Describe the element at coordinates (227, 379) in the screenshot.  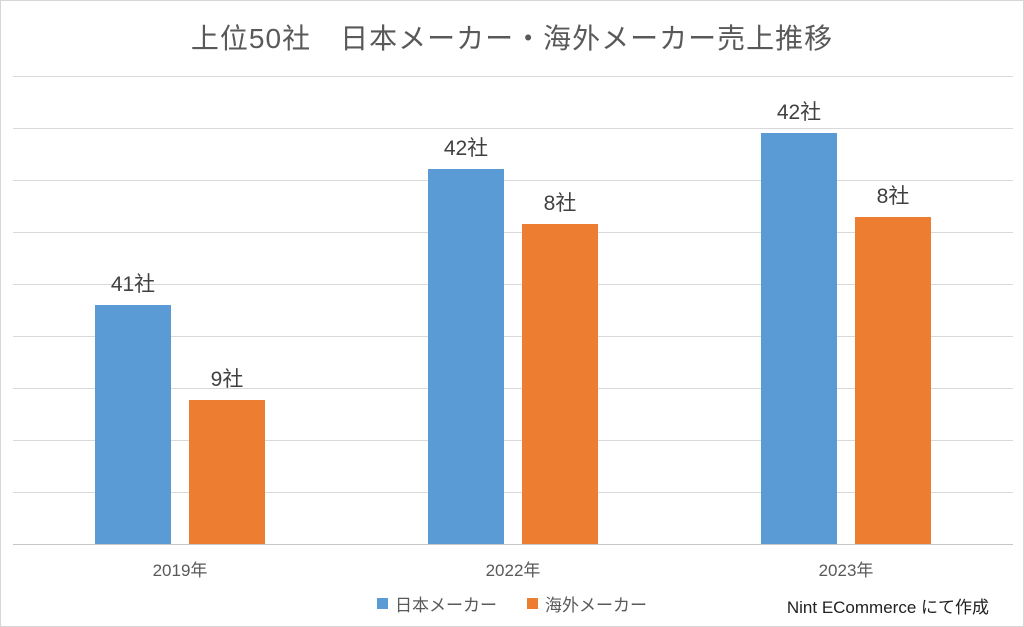
I see `bar-data-label-overseas-2019年: 9社` at that location.